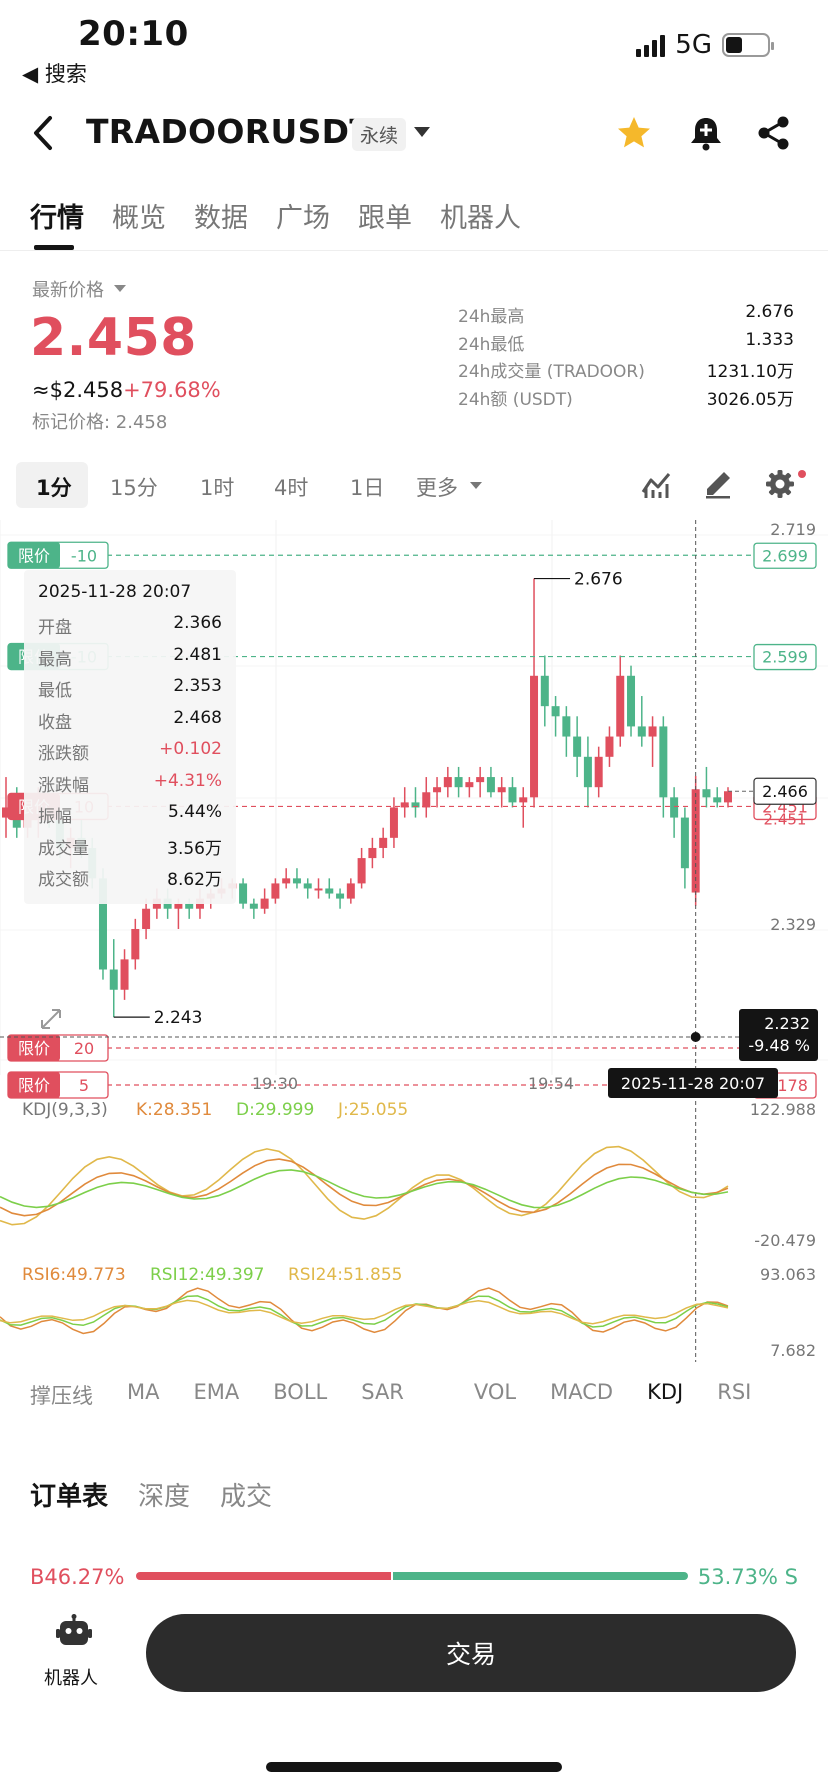 Image resolution: width=828 pixels, height=1792 pixels. I want to click on back-arrow-icon, so click(44, 133).